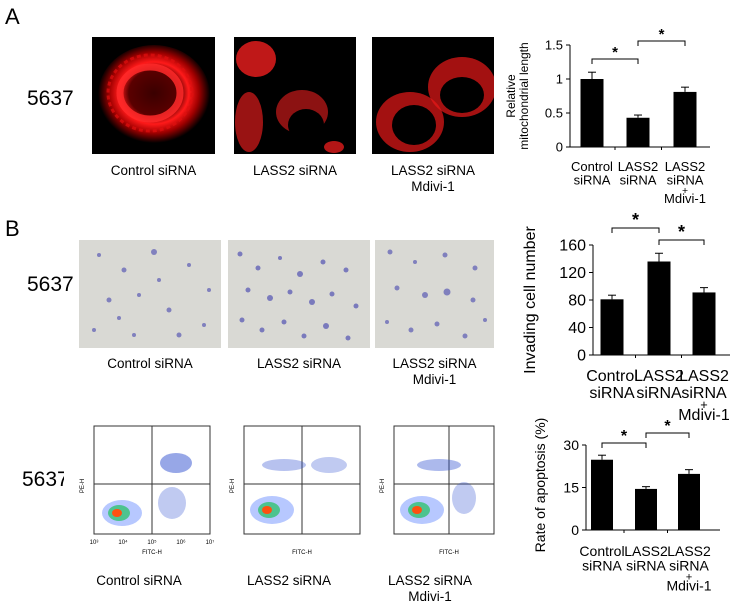 Image resolution: width=741 pixels, height=607 pixels. I want to click on caption-a-lass2-mdivi1: LASS2 siRNA Mdivi-1, so click(433, 178).